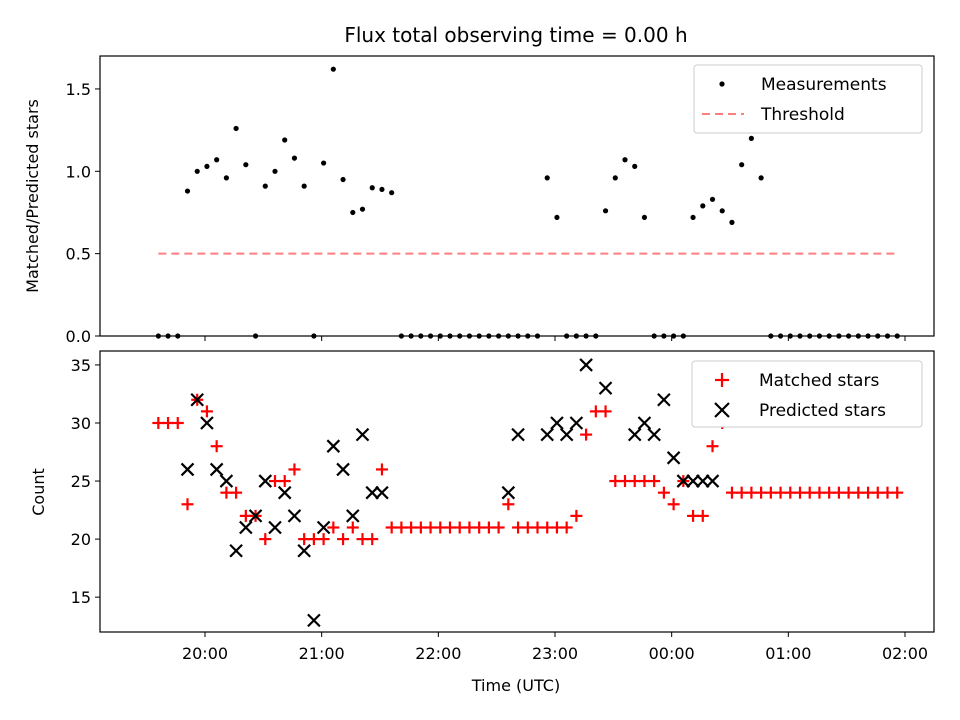  Describe the element at coordinates (81, 539) in the screenshot. I see `bottom-ytick-label: 20` at that location.